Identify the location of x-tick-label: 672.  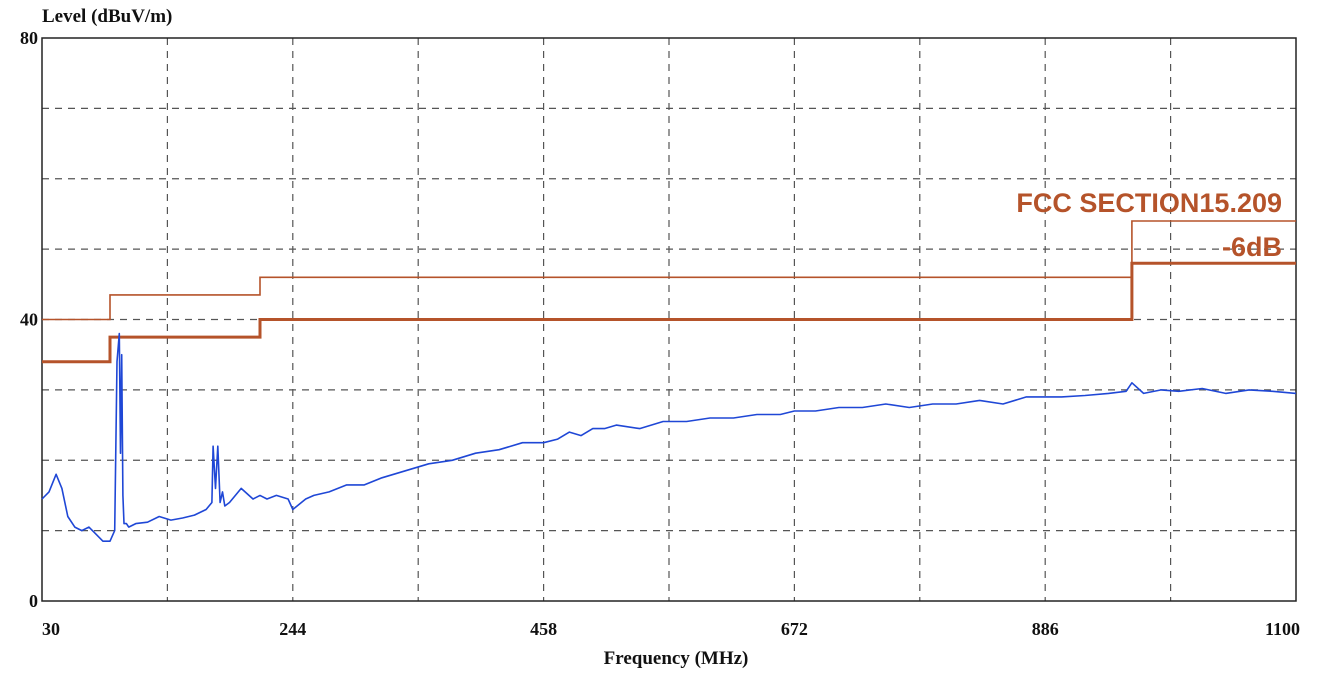
(794, 629).